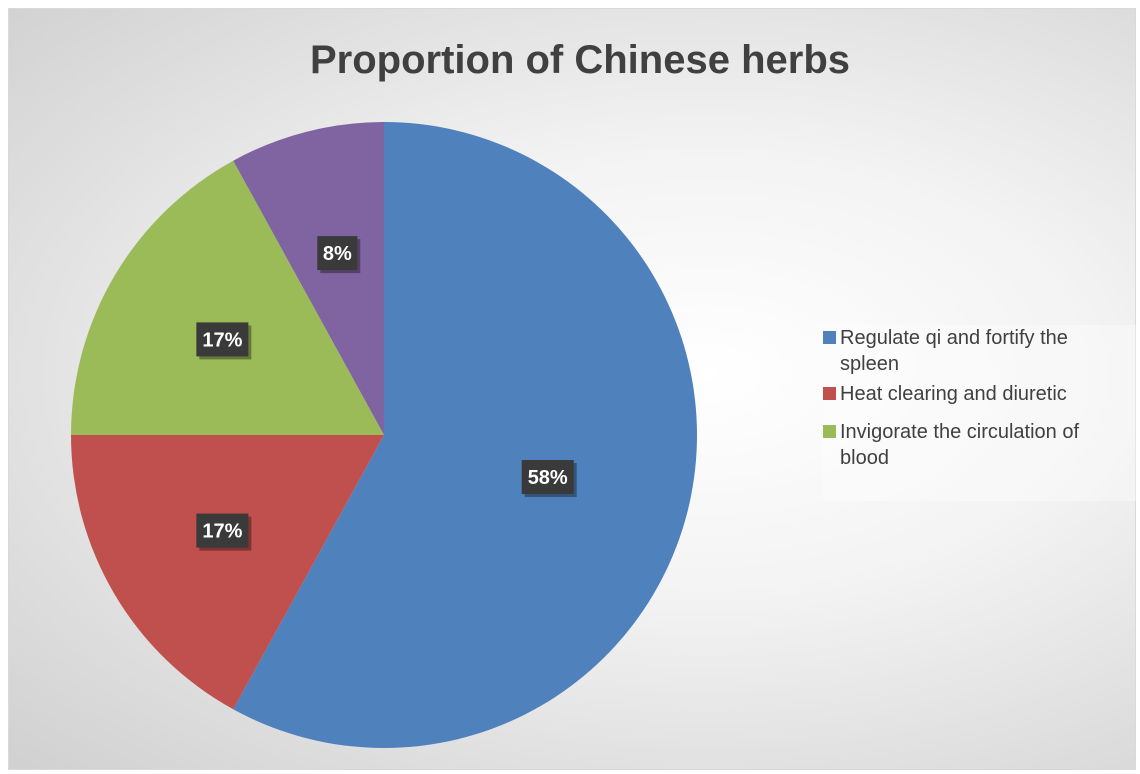 The height and width of the screenshot is (774, 1140). What do you see at coordinates (580, 60) in the screenshot?
I see `chart-title: Proportion of Chinese herbs` at bounding box center [580, 60].